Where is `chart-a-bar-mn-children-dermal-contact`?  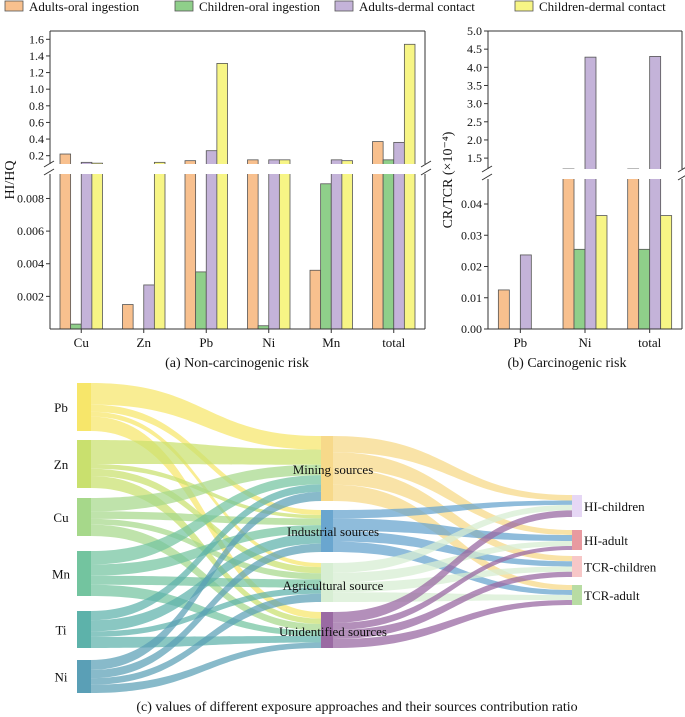
chart-a-bar-mn-children-dermal-contact is located at coordinates (347, 245).